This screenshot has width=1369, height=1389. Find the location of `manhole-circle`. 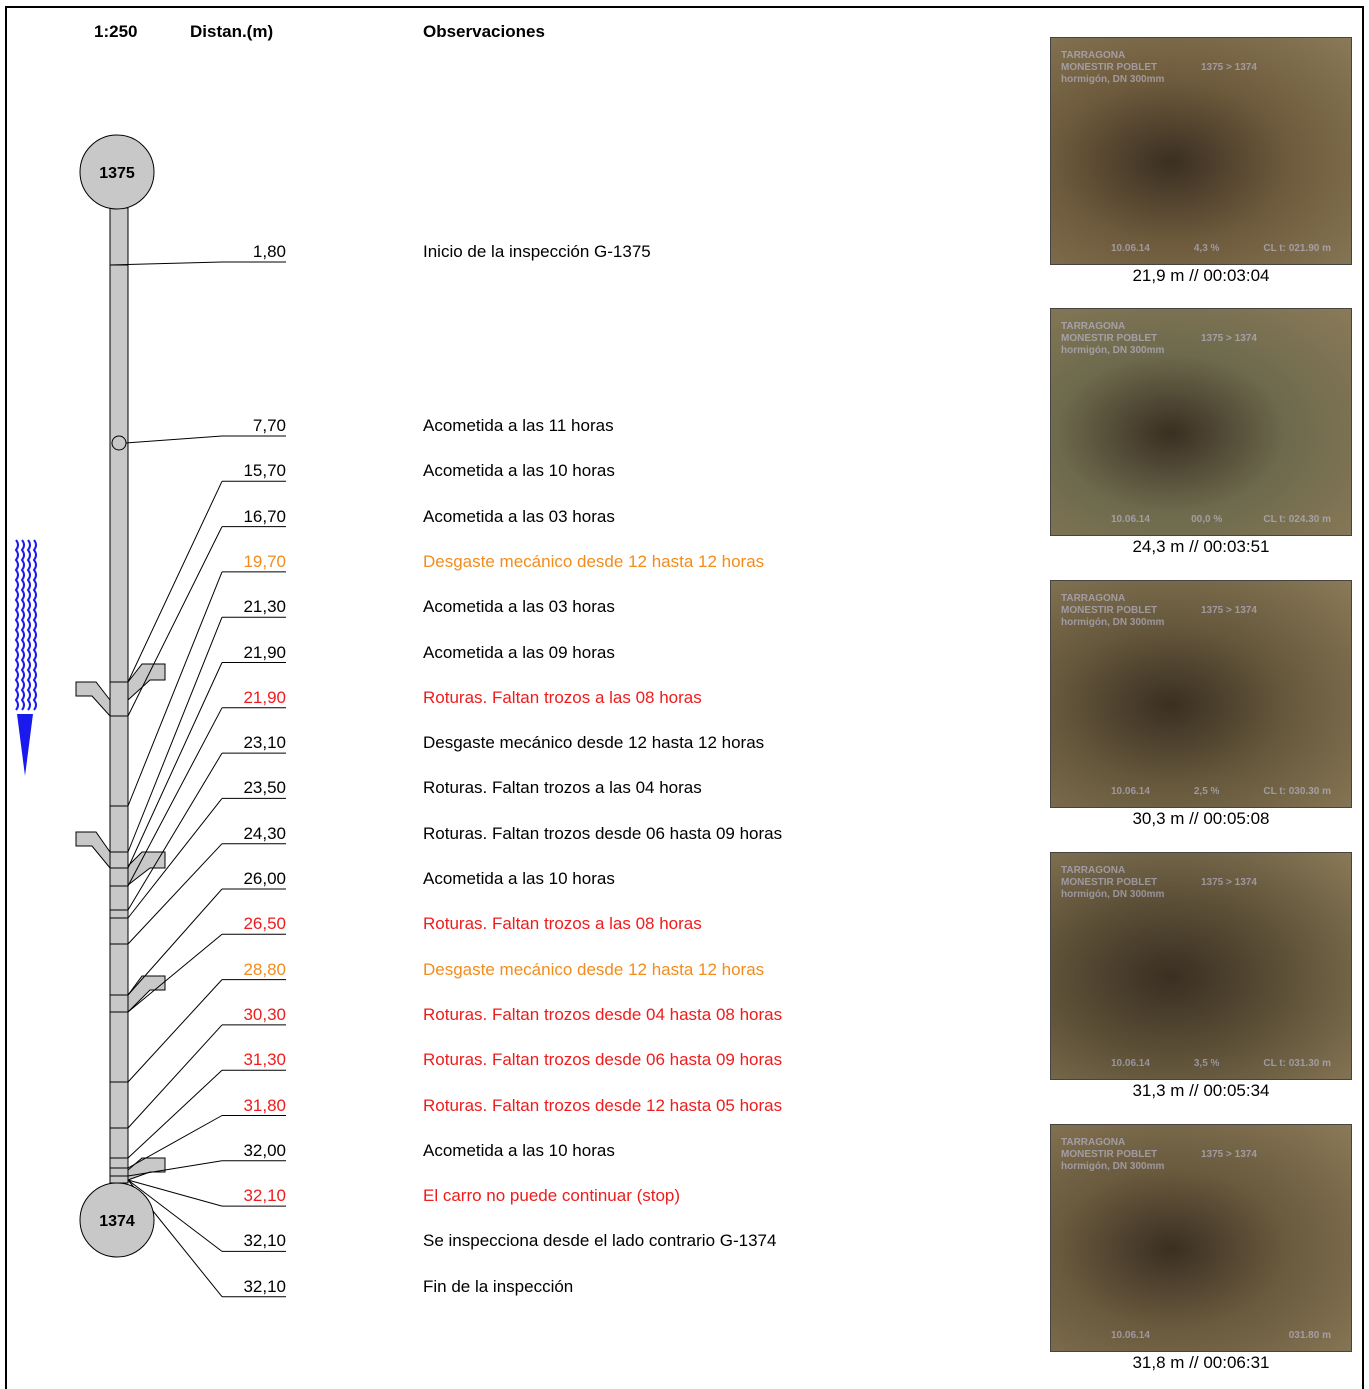

manhole-circle is located at coordinates (117, 1220).